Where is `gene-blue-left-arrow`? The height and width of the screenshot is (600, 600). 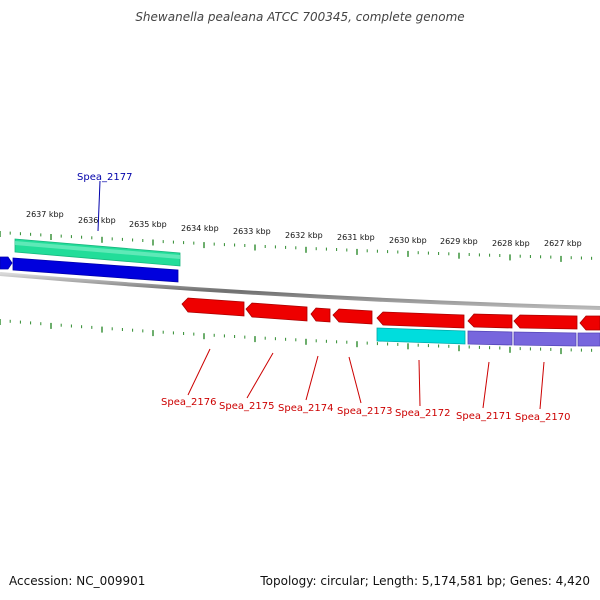 gene-blue-left-arrow is located at coordinates (6, 263).